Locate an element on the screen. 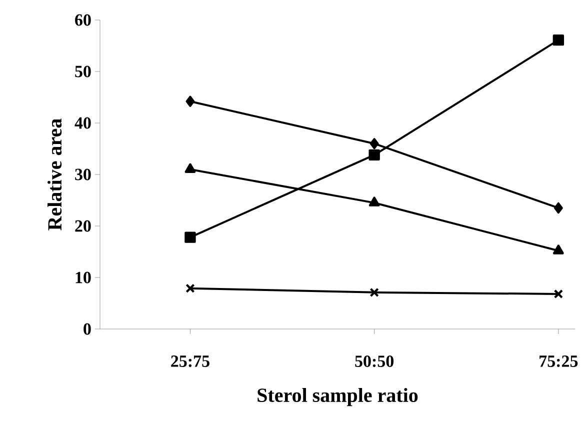 The image size is (587, 429). x-tick-label: 50:50 is located at coordinates (374, 362).